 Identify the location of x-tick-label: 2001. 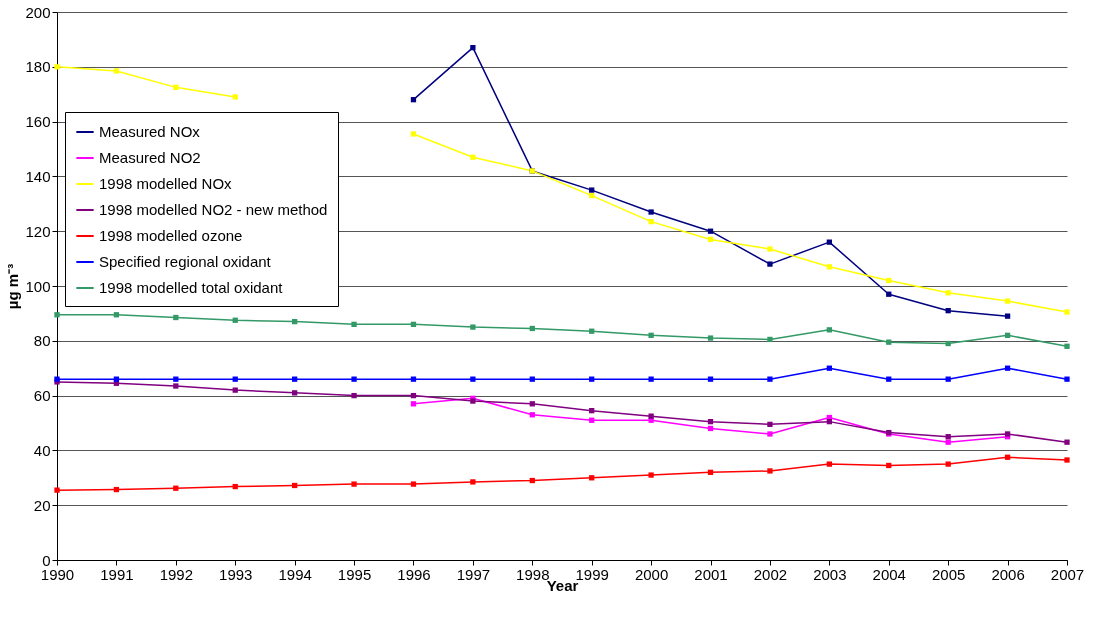
(711, 574).